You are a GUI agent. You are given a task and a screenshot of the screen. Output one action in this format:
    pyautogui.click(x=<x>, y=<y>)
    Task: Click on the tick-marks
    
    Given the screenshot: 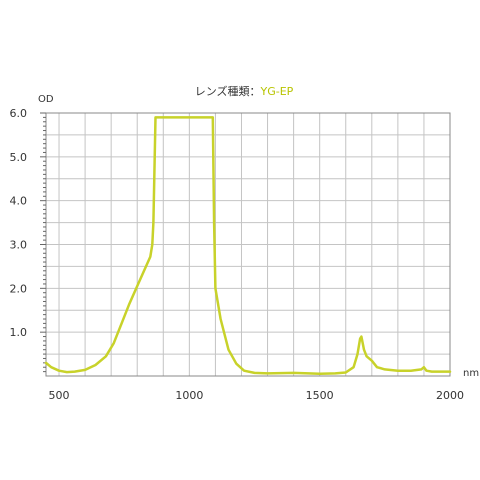 What is the action you would take?
    pyautogui.click(x=43, y=242)
    